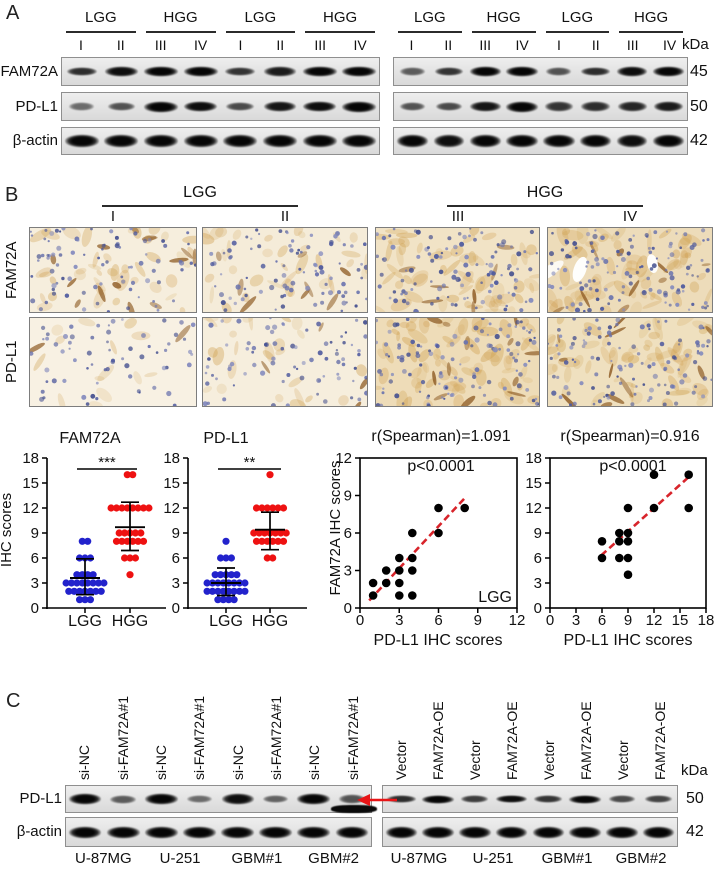  I want to click on y-tick-label: 3, so click(538, 583).